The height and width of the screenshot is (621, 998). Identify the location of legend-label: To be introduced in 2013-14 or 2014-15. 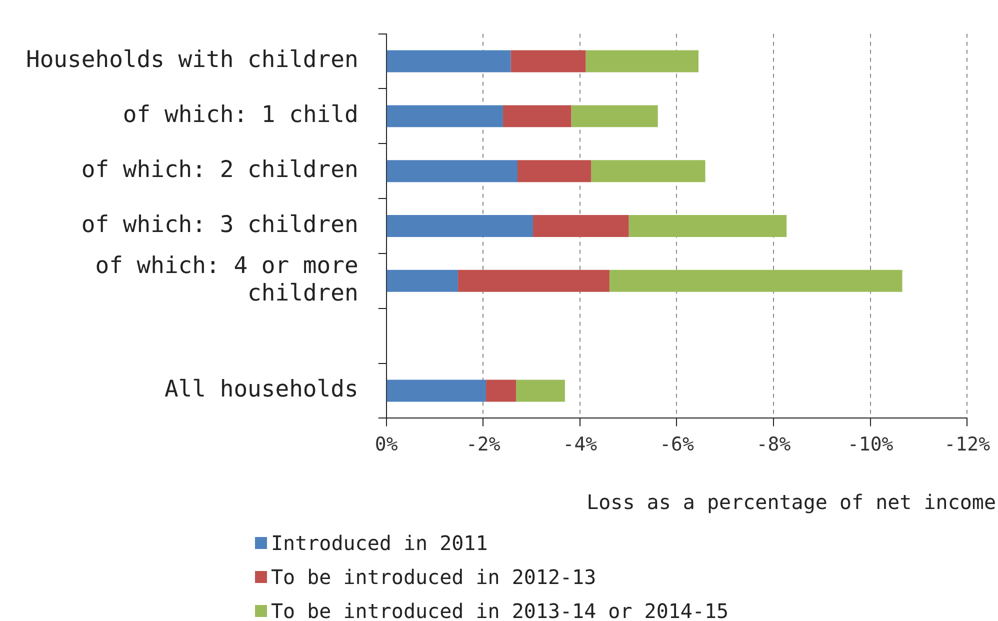
(500, 610).